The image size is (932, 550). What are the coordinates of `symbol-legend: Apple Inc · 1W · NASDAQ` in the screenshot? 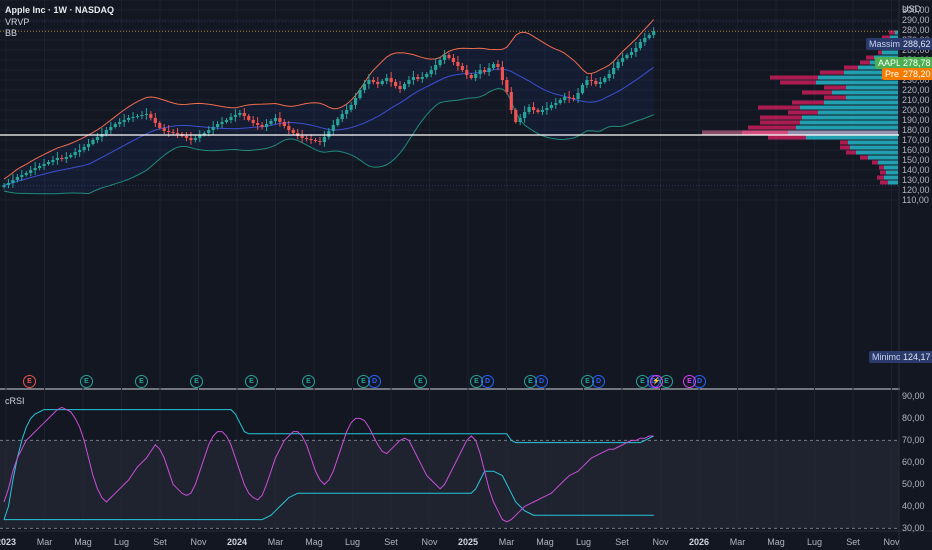 It's located at (60, 10).